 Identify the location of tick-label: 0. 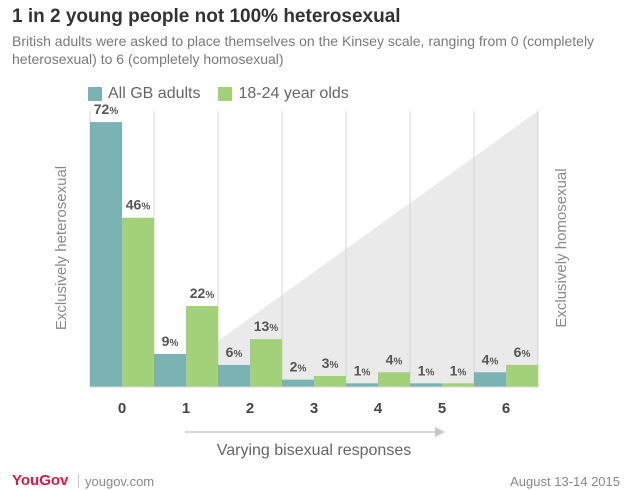
(122, 408).